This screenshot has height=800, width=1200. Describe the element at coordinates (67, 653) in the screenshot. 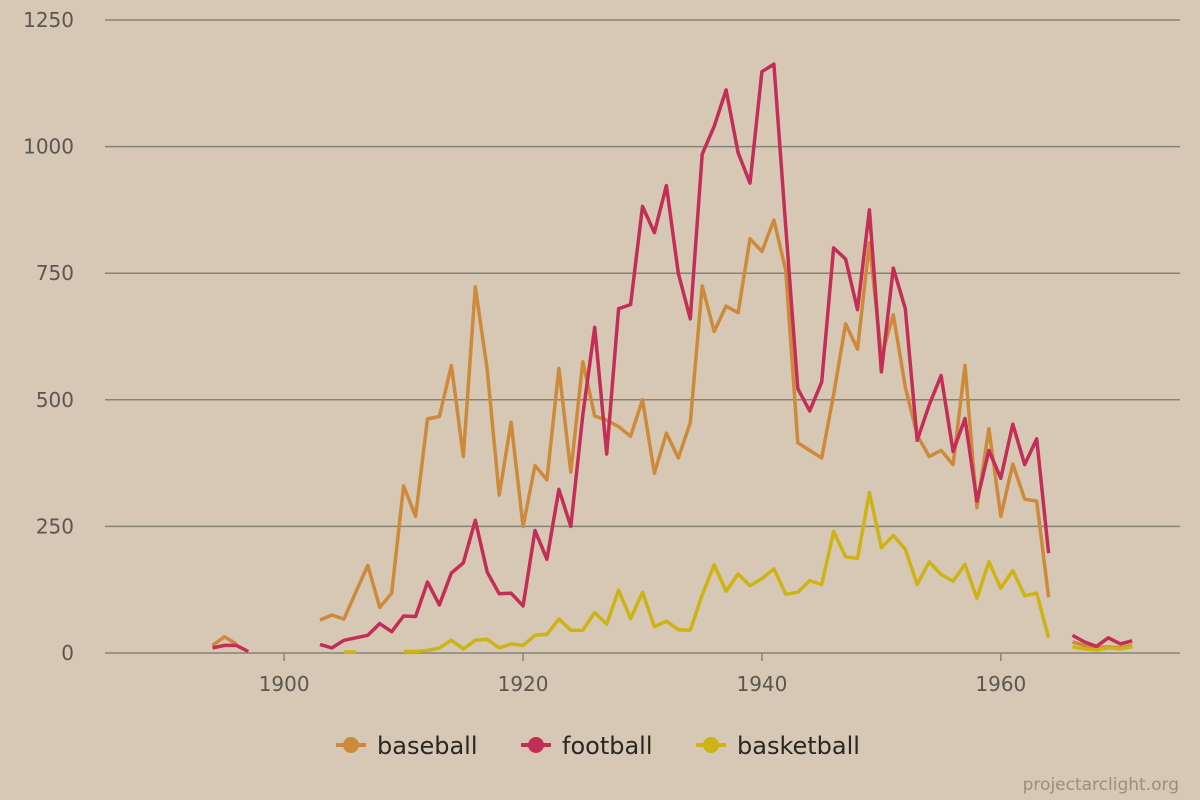

I see `y-tick-label: 0` at that location.